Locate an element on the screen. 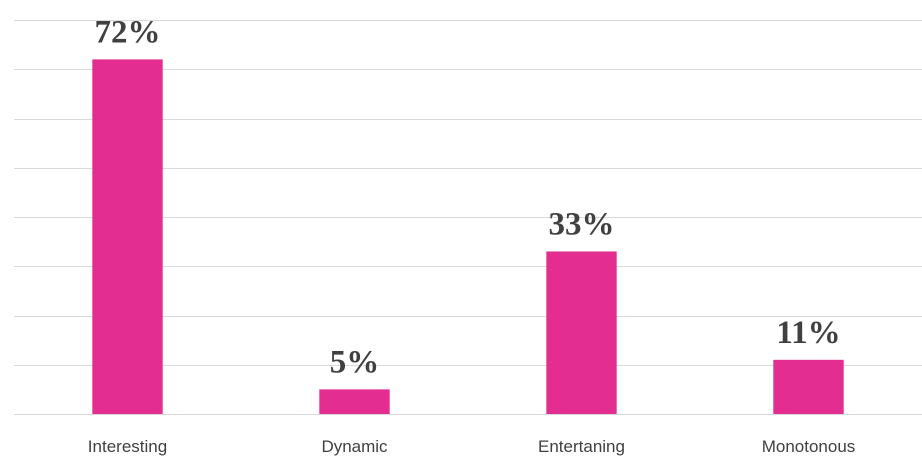 The width and height of the screenshot is (922, 464). bar-interesting is located at coordinates (127, 237).